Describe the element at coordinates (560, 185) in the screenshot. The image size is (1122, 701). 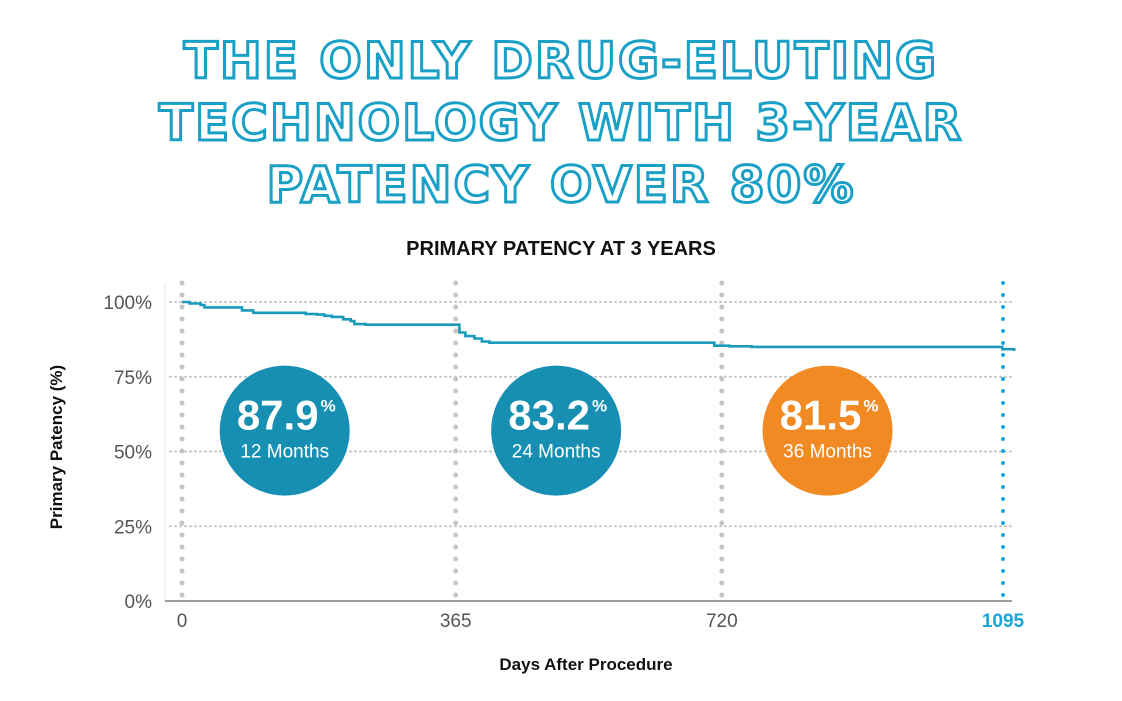
I see `headline-line-3: PATENCY OVER 80%` at that location.